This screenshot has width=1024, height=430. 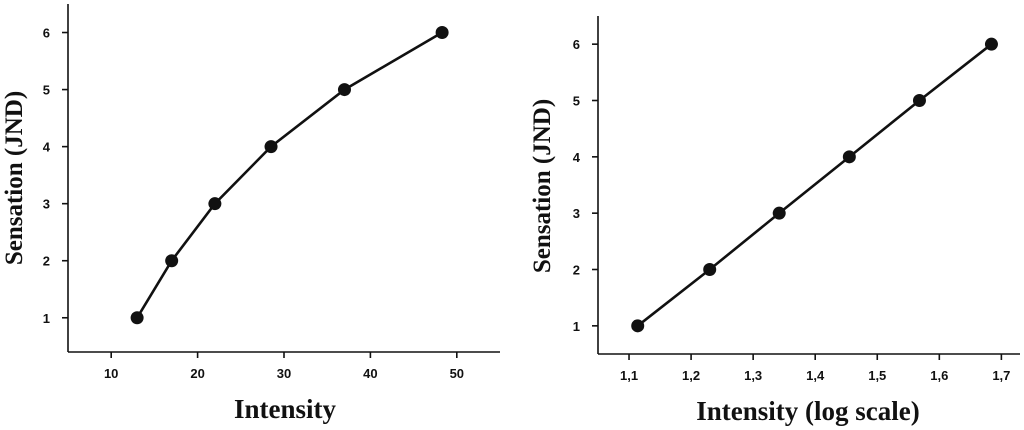 I want to click on x-tick-label: 10, so click(x=111, y=373).